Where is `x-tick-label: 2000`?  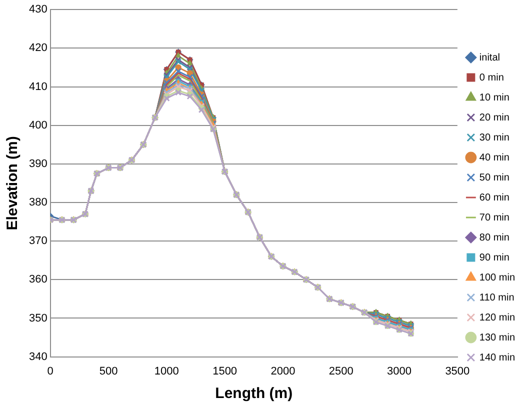
x-tick-label: 2000 is located at coordinates (283, 371).